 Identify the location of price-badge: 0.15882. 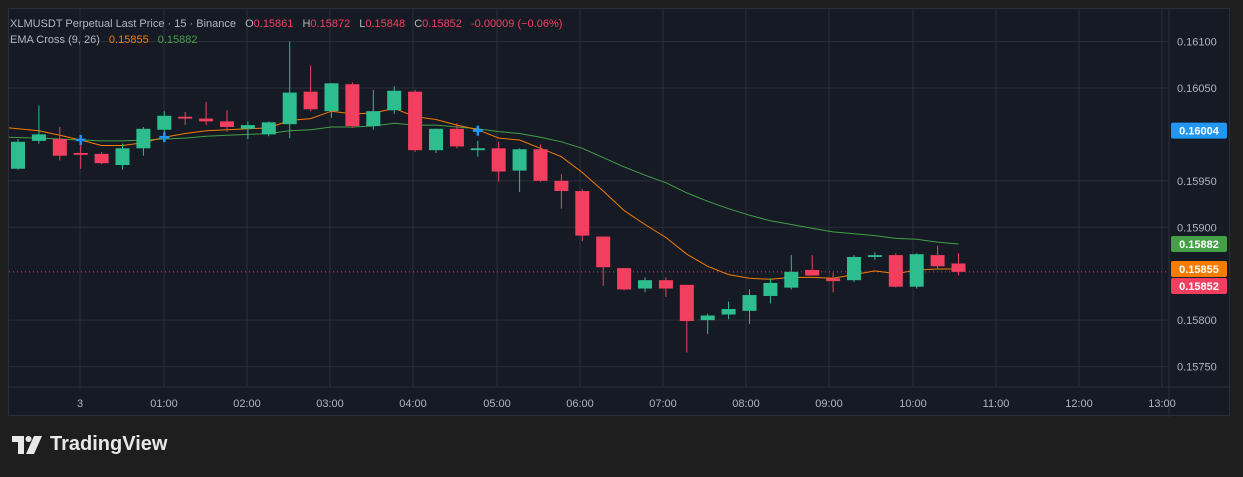
(1199, 243).